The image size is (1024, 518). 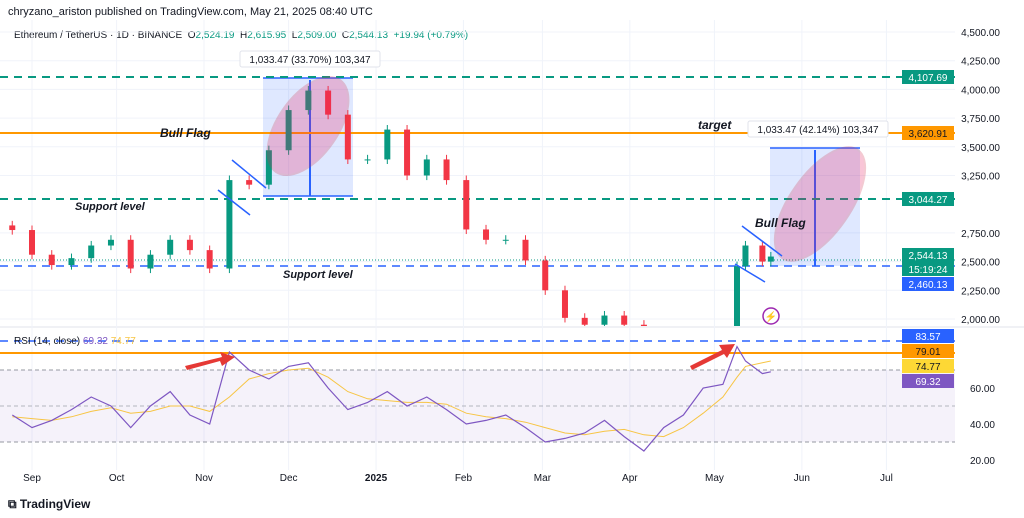 I want to click on low-value: 2,509.00, so click(x=317, y=35).